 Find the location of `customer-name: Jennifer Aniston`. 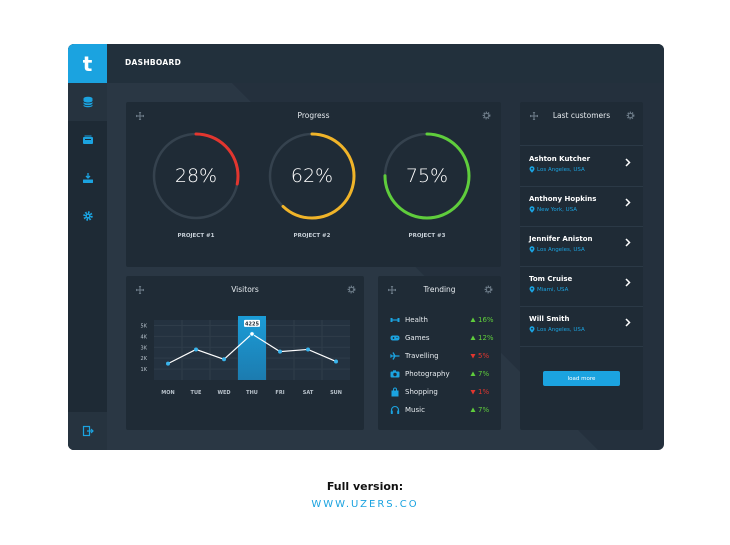

customer-name: Jennifer Aniston is located at coordinates (561, 239).